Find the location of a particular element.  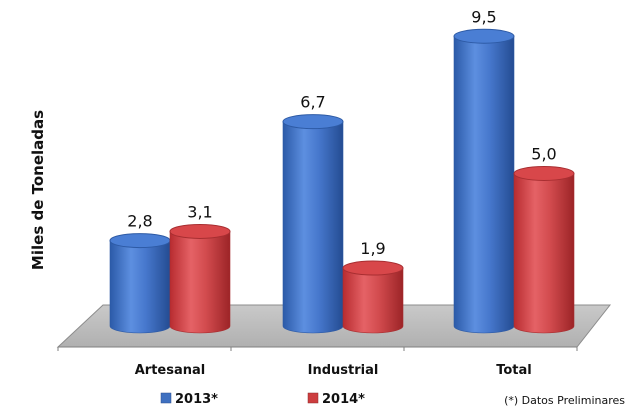

value-label: 5,0 is located at coordinates (543, 154).